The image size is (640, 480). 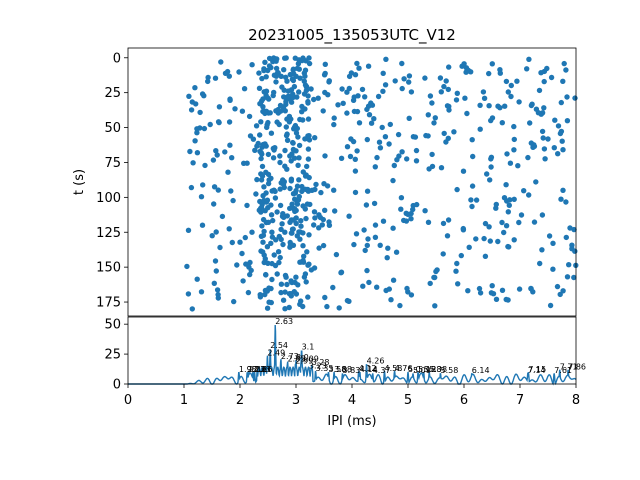 What do you see at coordinates (264, 369) in the screenshot?
I see `peak-label: 2.26` at bounding box center [264, 369].